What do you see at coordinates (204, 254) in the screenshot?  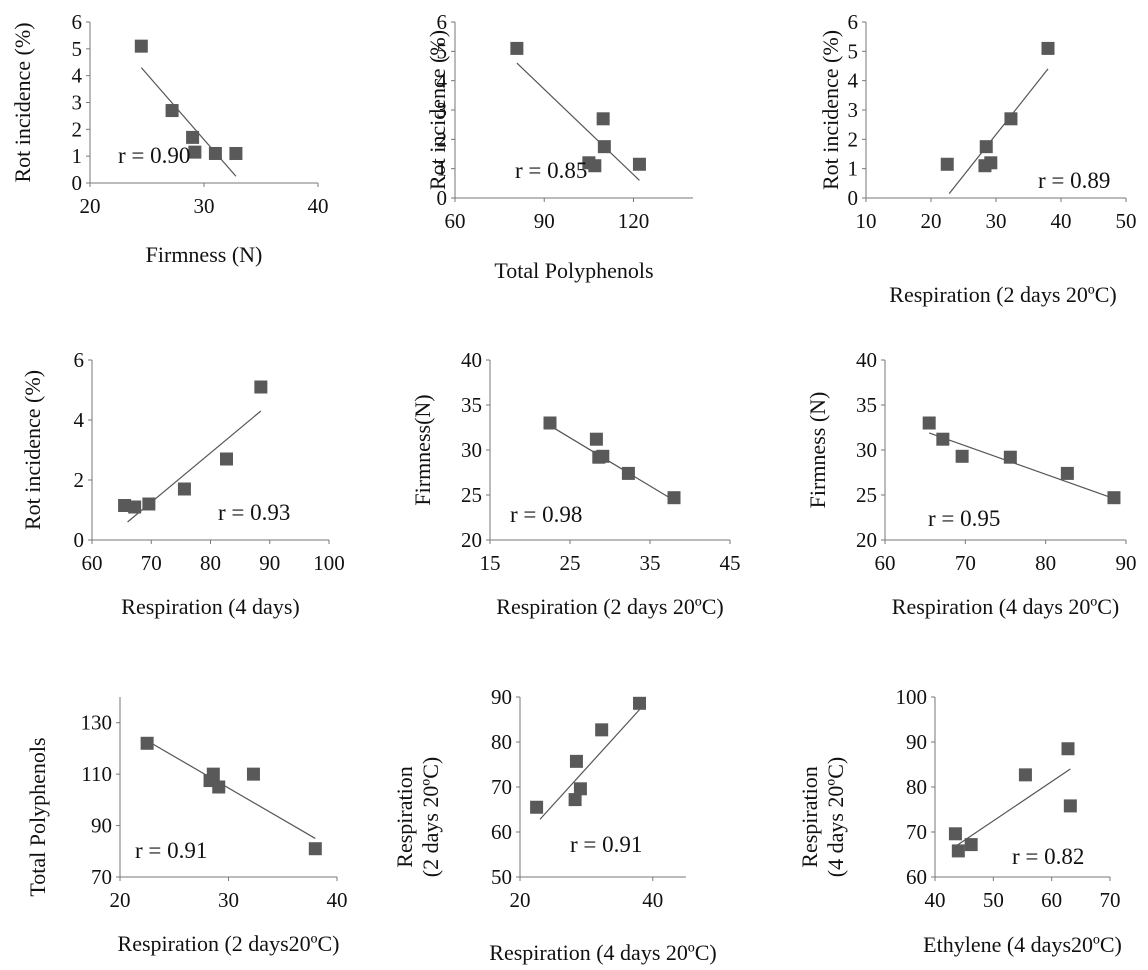 I see `x-axis-label: Firmness (N)` at bounding box center [204, 254].